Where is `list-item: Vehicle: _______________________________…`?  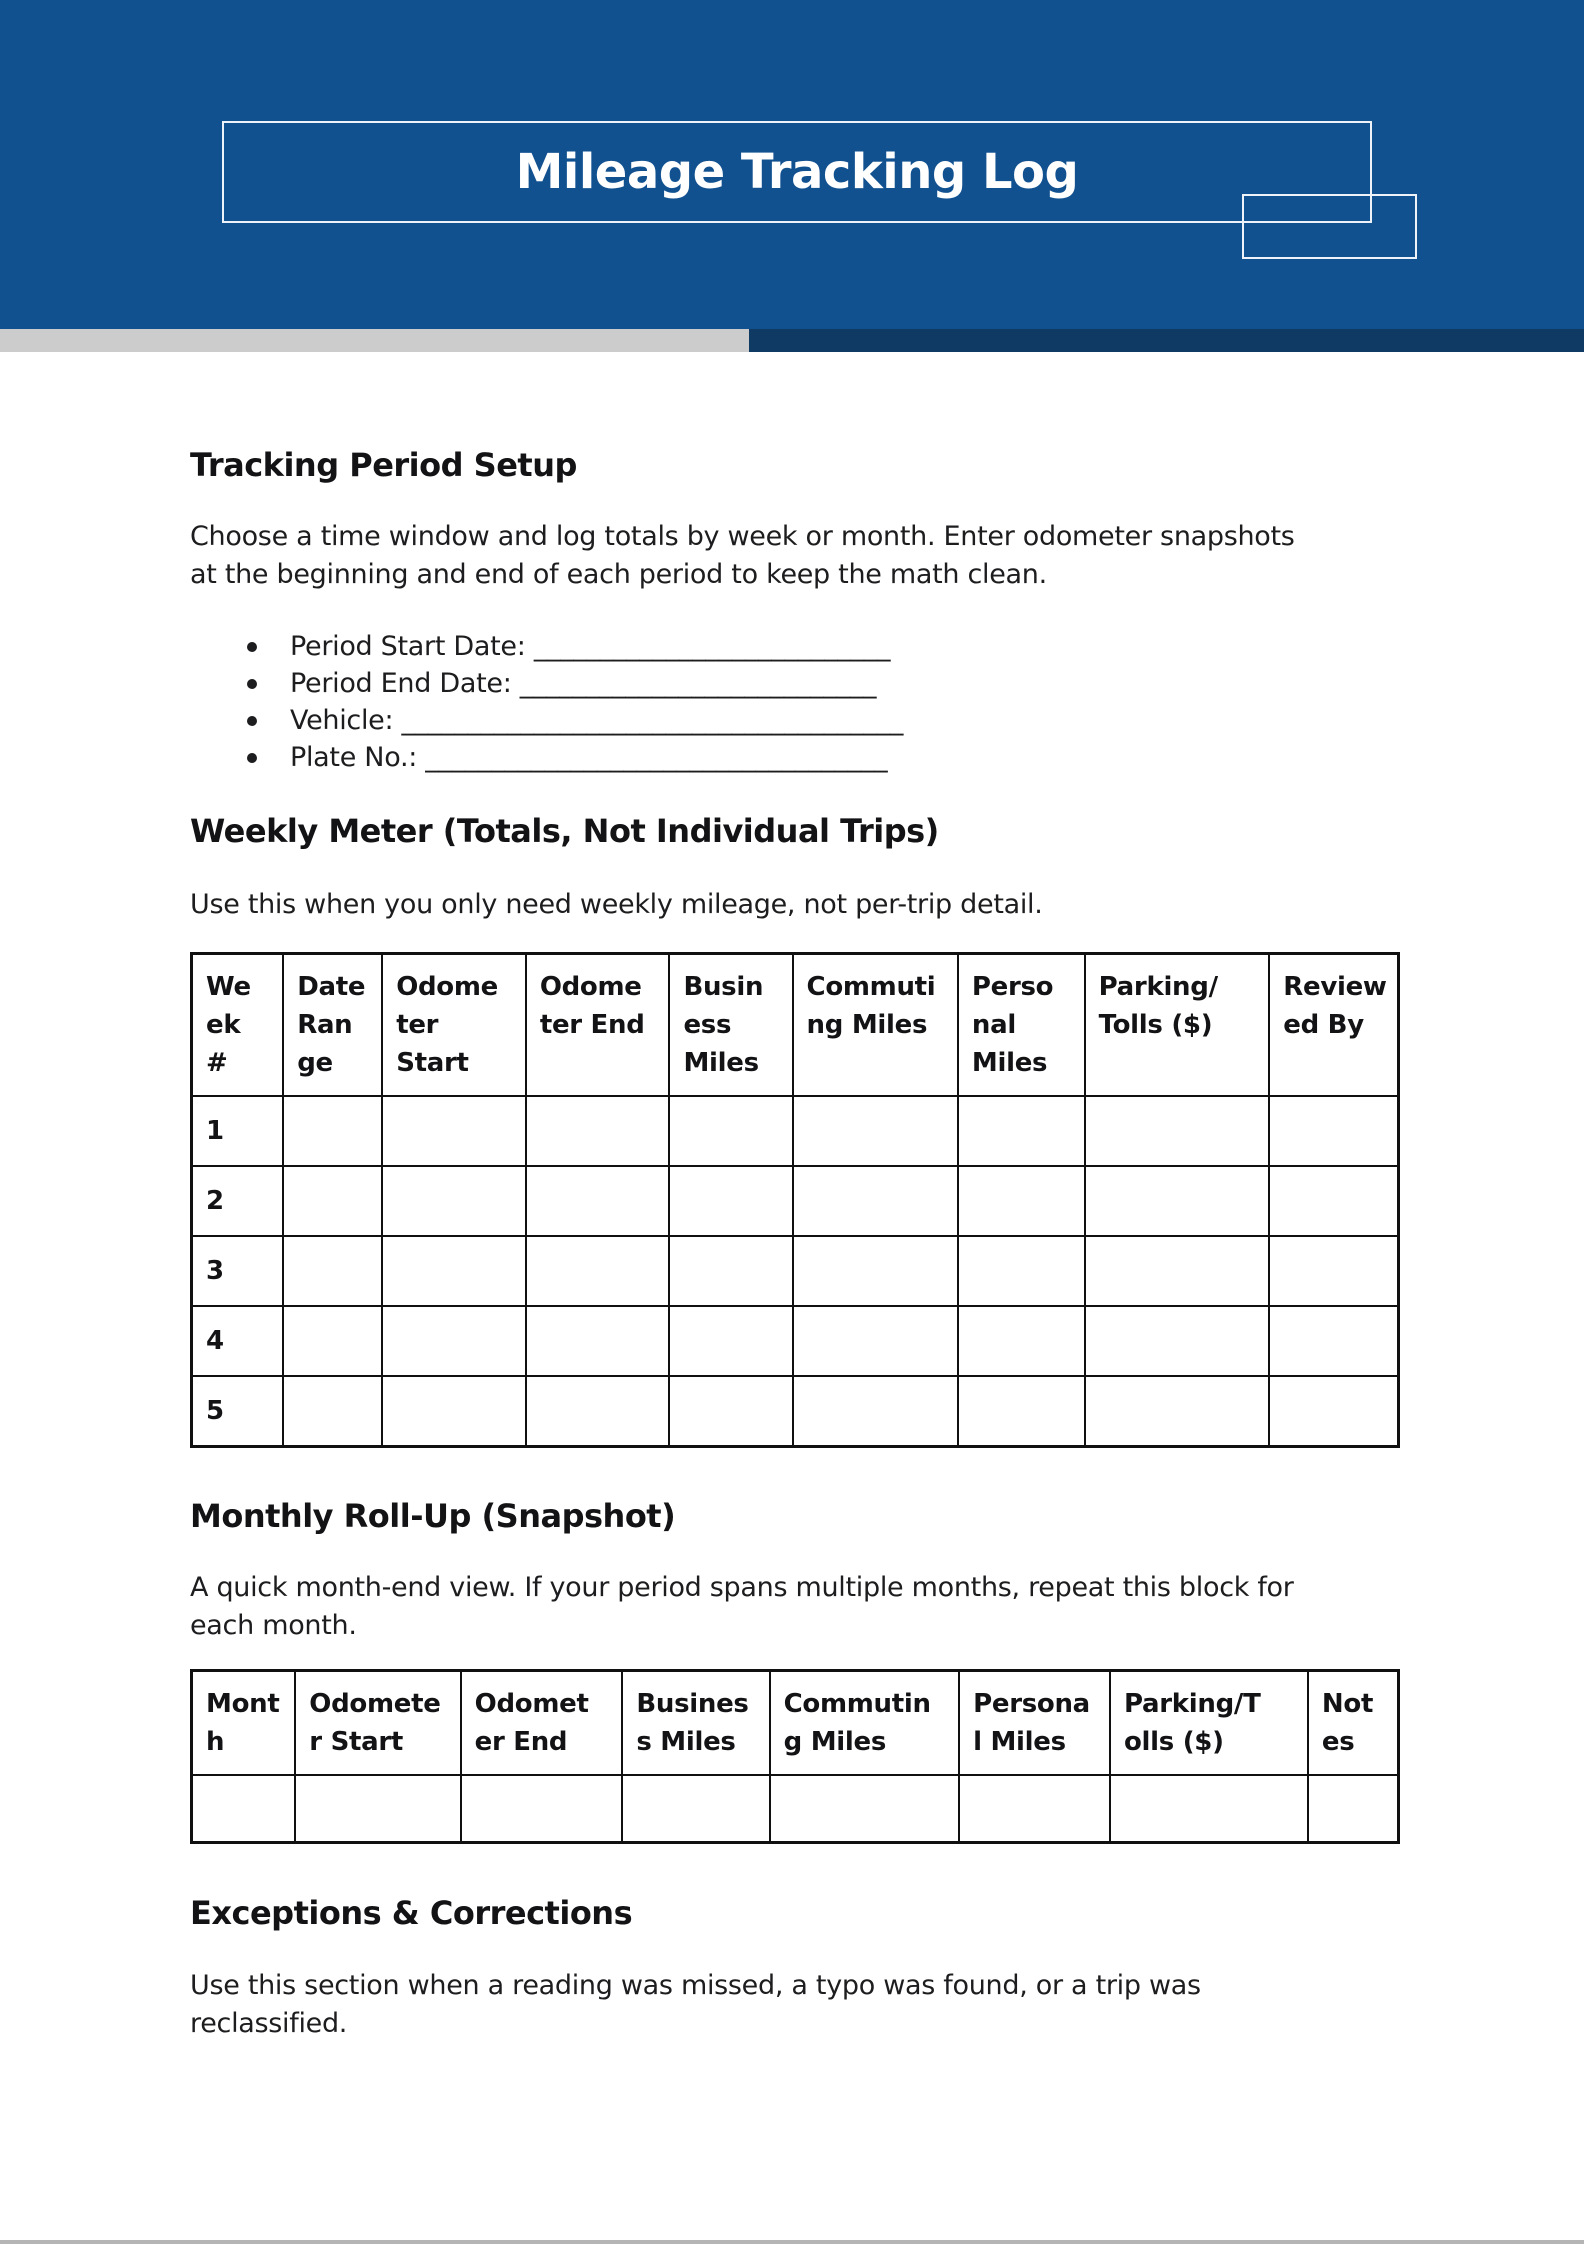
list-item: Vehicle: _______________________________… is located at coordinates (795, 720).